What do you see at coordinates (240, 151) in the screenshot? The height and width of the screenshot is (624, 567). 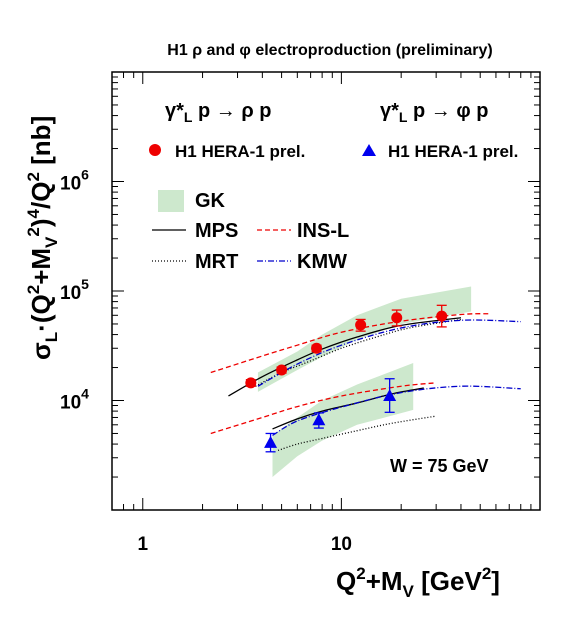 I see `legend-rho-label: H1 HERA-1 prel.` at bounding box center [240, 151].